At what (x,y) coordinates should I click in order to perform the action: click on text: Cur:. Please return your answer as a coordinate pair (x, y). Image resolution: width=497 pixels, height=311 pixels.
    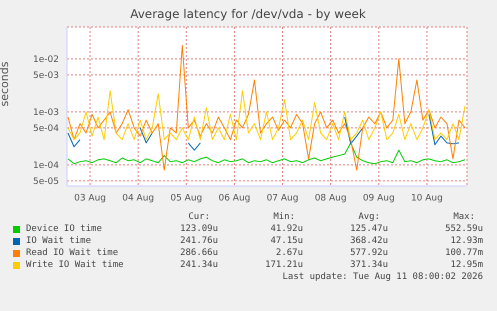
    Looking at the image, I should click on (199, 217).